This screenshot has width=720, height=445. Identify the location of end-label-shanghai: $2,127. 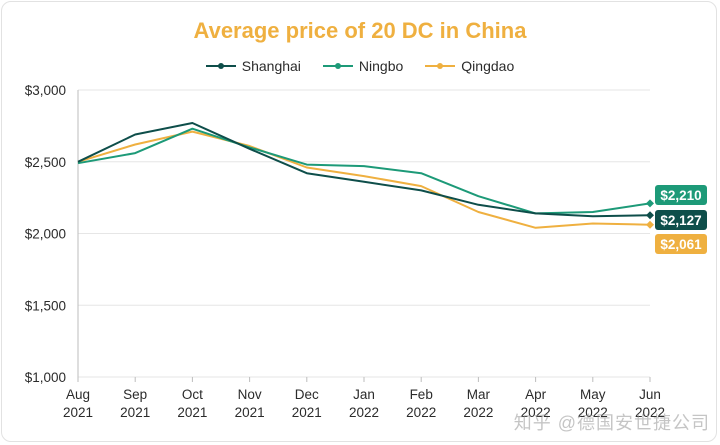
(680, 220).